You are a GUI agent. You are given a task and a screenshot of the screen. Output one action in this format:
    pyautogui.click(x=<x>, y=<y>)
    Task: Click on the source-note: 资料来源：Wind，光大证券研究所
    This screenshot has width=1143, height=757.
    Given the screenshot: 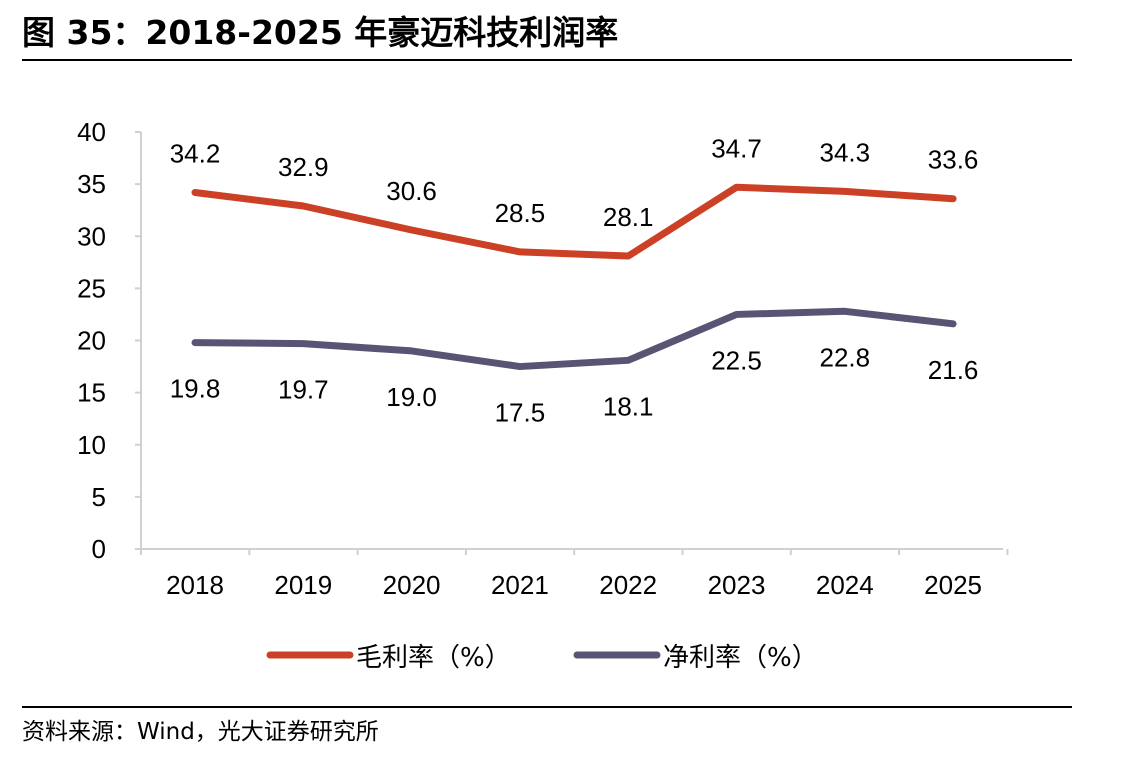 What is the action you would take?
    pyautogui.click(x=200, y=732)
    